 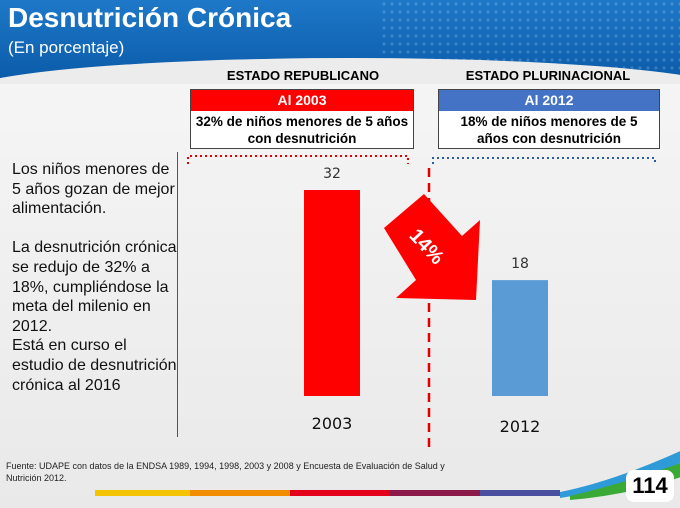 I want to click on page-number: 114, so click(x=650, y=486).